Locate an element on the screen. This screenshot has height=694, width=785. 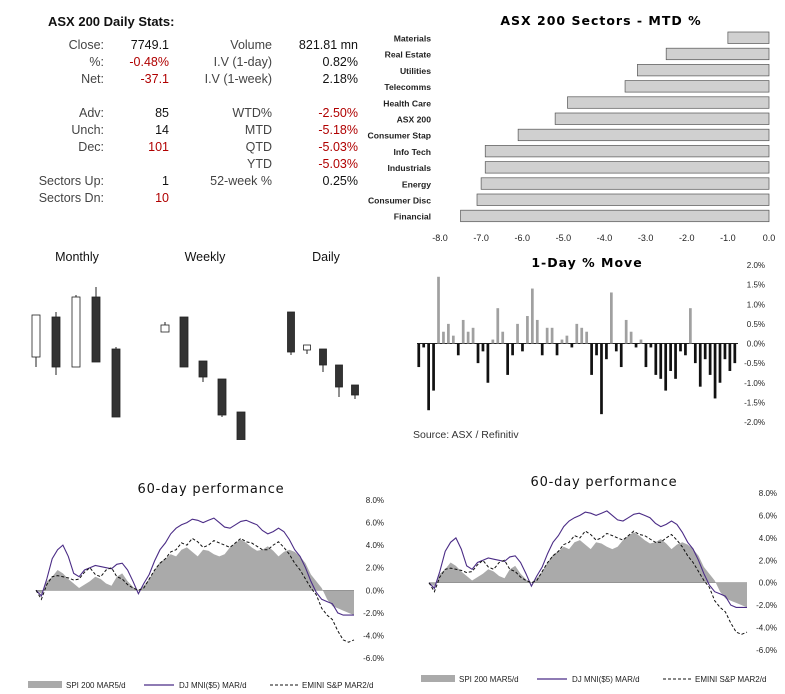
candle-chart-title: Monthly is located at coordinates (77, 257).